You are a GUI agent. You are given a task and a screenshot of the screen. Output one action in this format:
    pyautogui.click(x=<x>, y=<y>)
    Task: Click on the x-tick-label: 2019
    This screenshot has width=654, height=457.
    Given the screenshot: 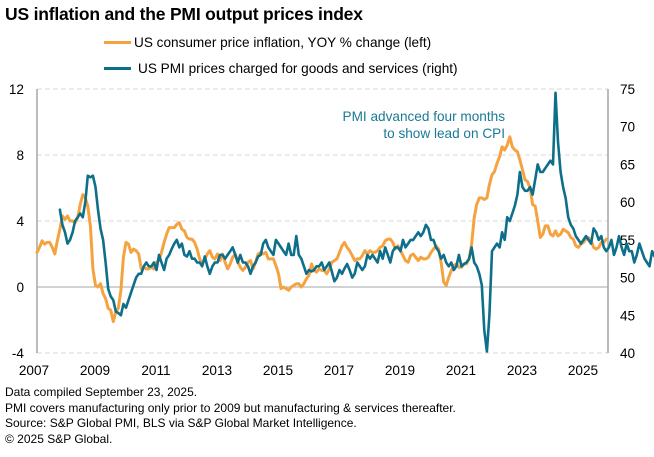 What is the action you would take?
    pyautogui.click(x=400, y=370)
    